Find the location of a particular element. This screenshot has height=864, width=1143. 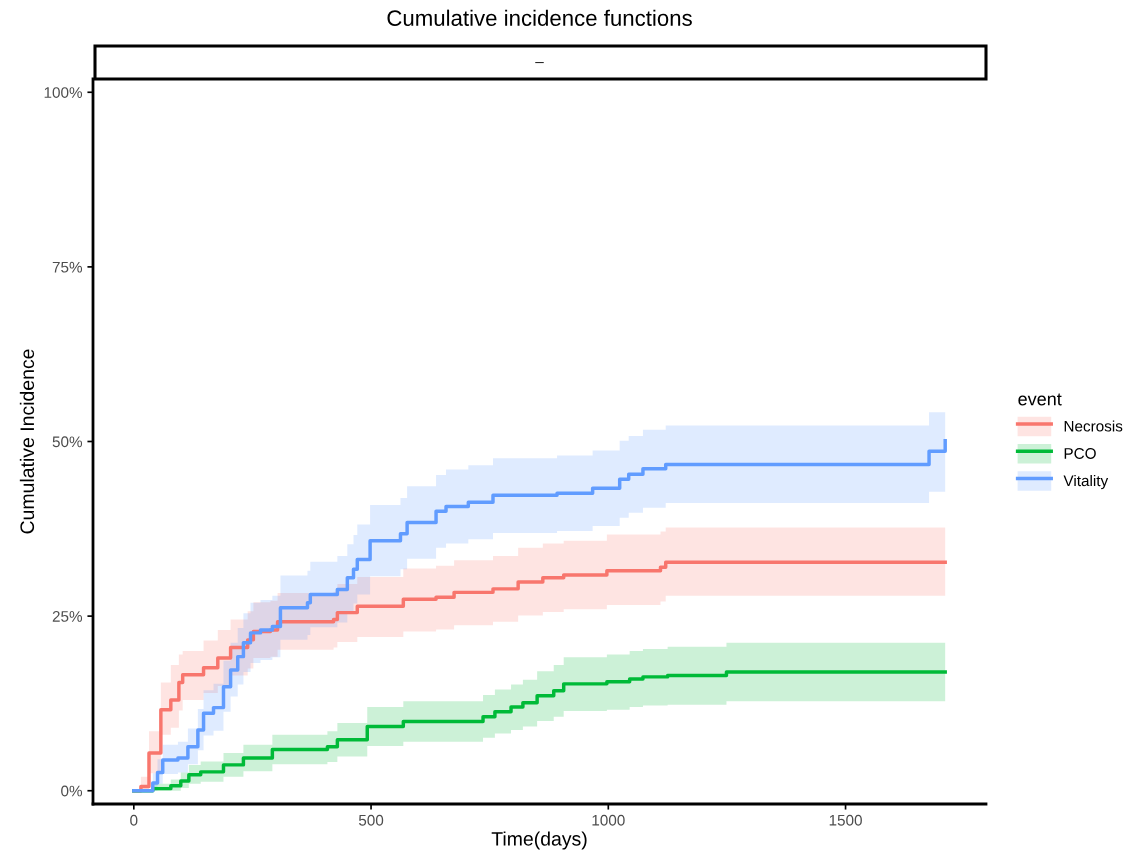

legend-label: Necrosis is located at coordinates (1093, 426).